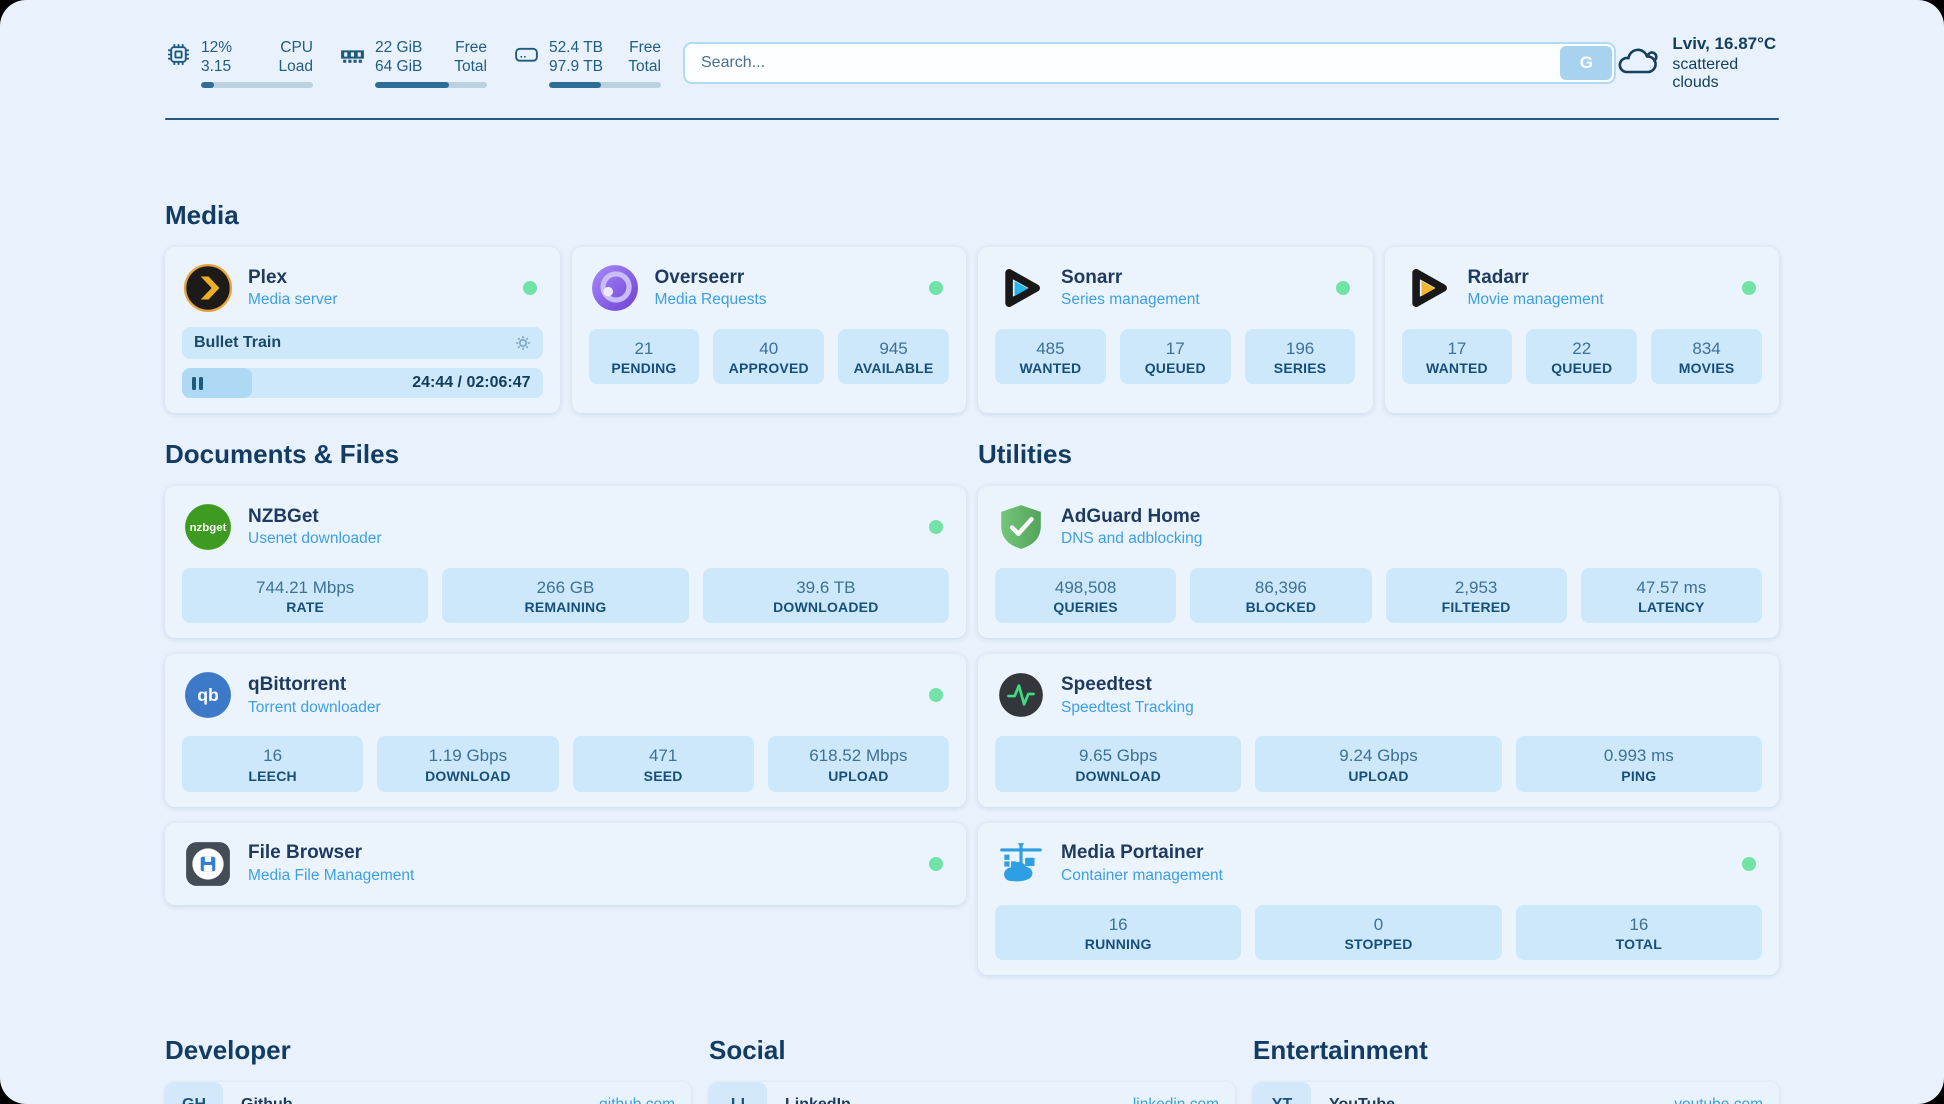 The image size is (1944, 1104). I want to click on stat-stopped: 0 STOPPED, so click(1378, 932).